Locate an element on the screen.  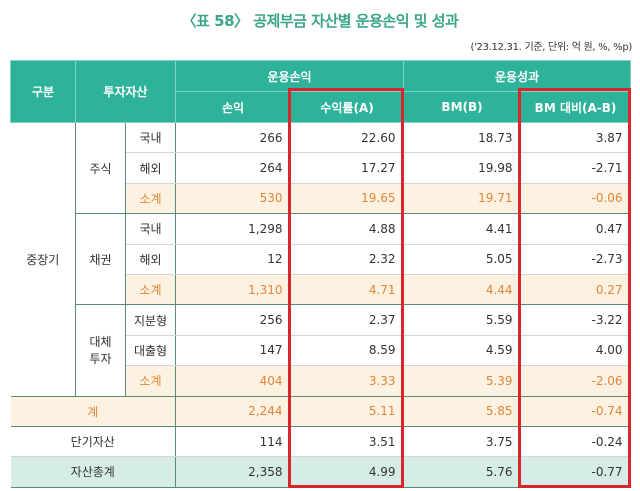
total-row: 계 2,244 5.11 5.85 -0.74 is located at coordinates (320, 411).